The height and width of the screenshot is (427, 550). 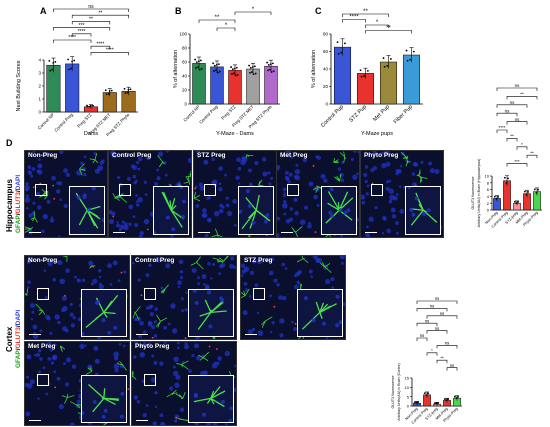 I want to click on micrograph-title: Control Preg, so click(x=132, y=155).